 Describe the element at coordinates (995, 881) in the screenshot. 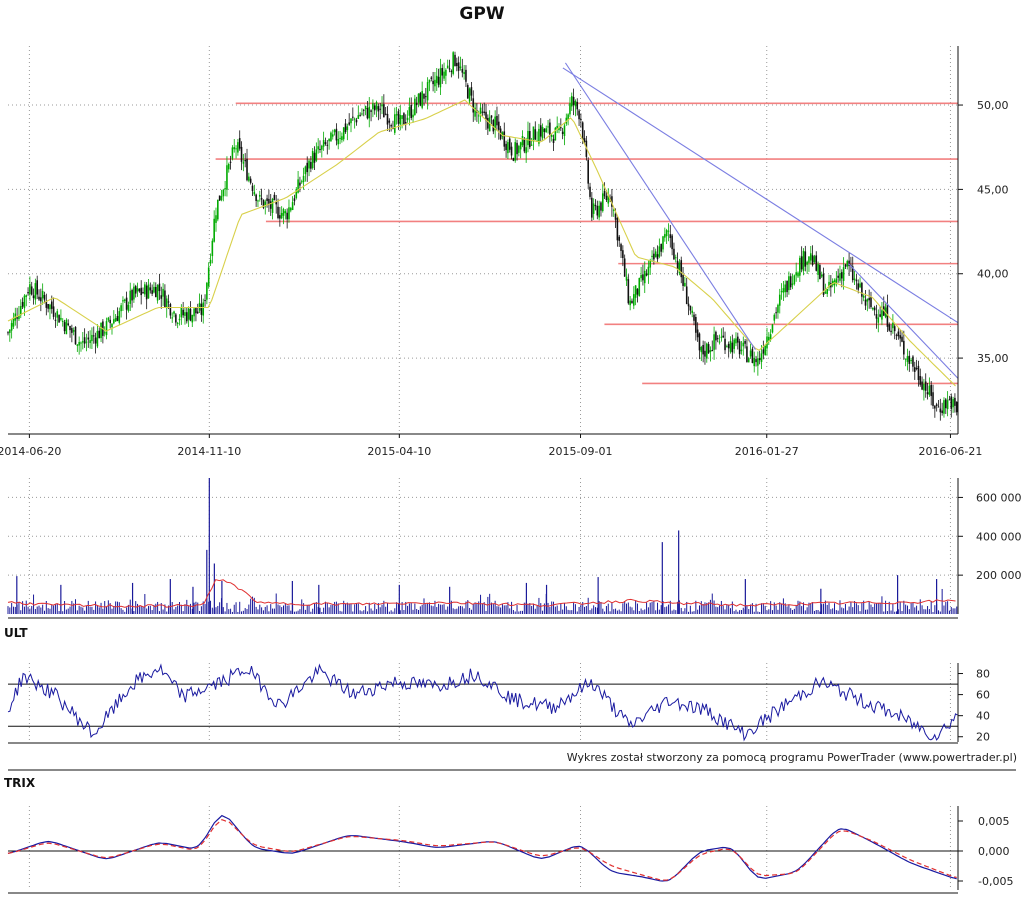

I see `trix-tick-label: -0,005` at that location.